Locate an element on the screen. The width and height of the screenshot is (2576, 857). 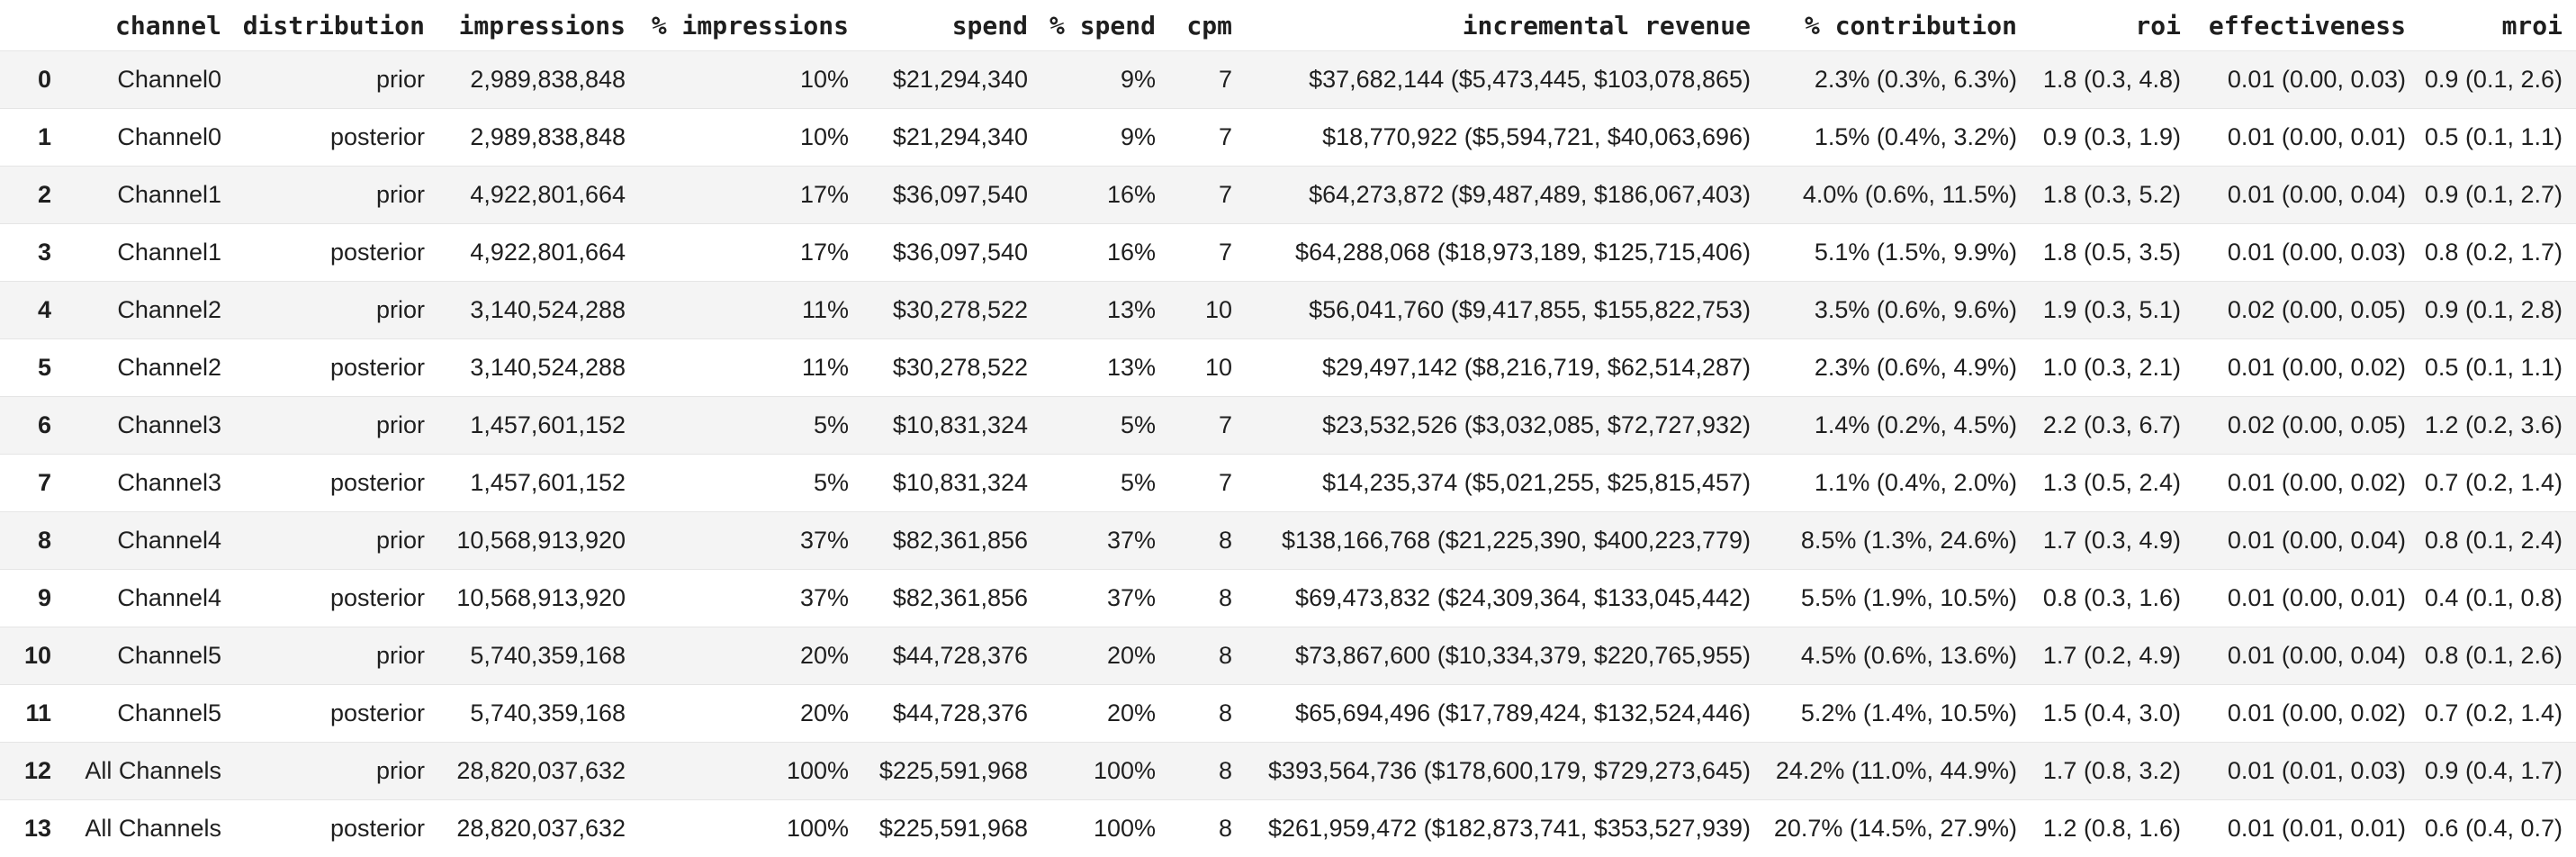
cell-channel: All Channels is located at coordinates (155, 772).